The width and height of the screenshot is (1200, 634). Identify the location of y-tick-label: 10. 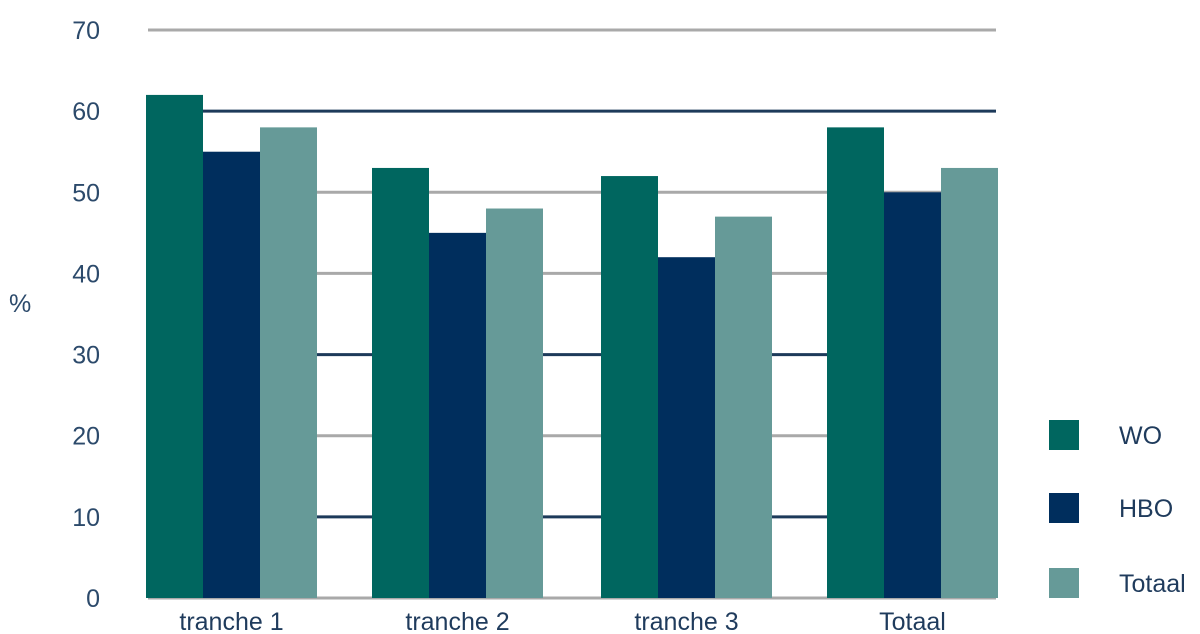
(86, 518).